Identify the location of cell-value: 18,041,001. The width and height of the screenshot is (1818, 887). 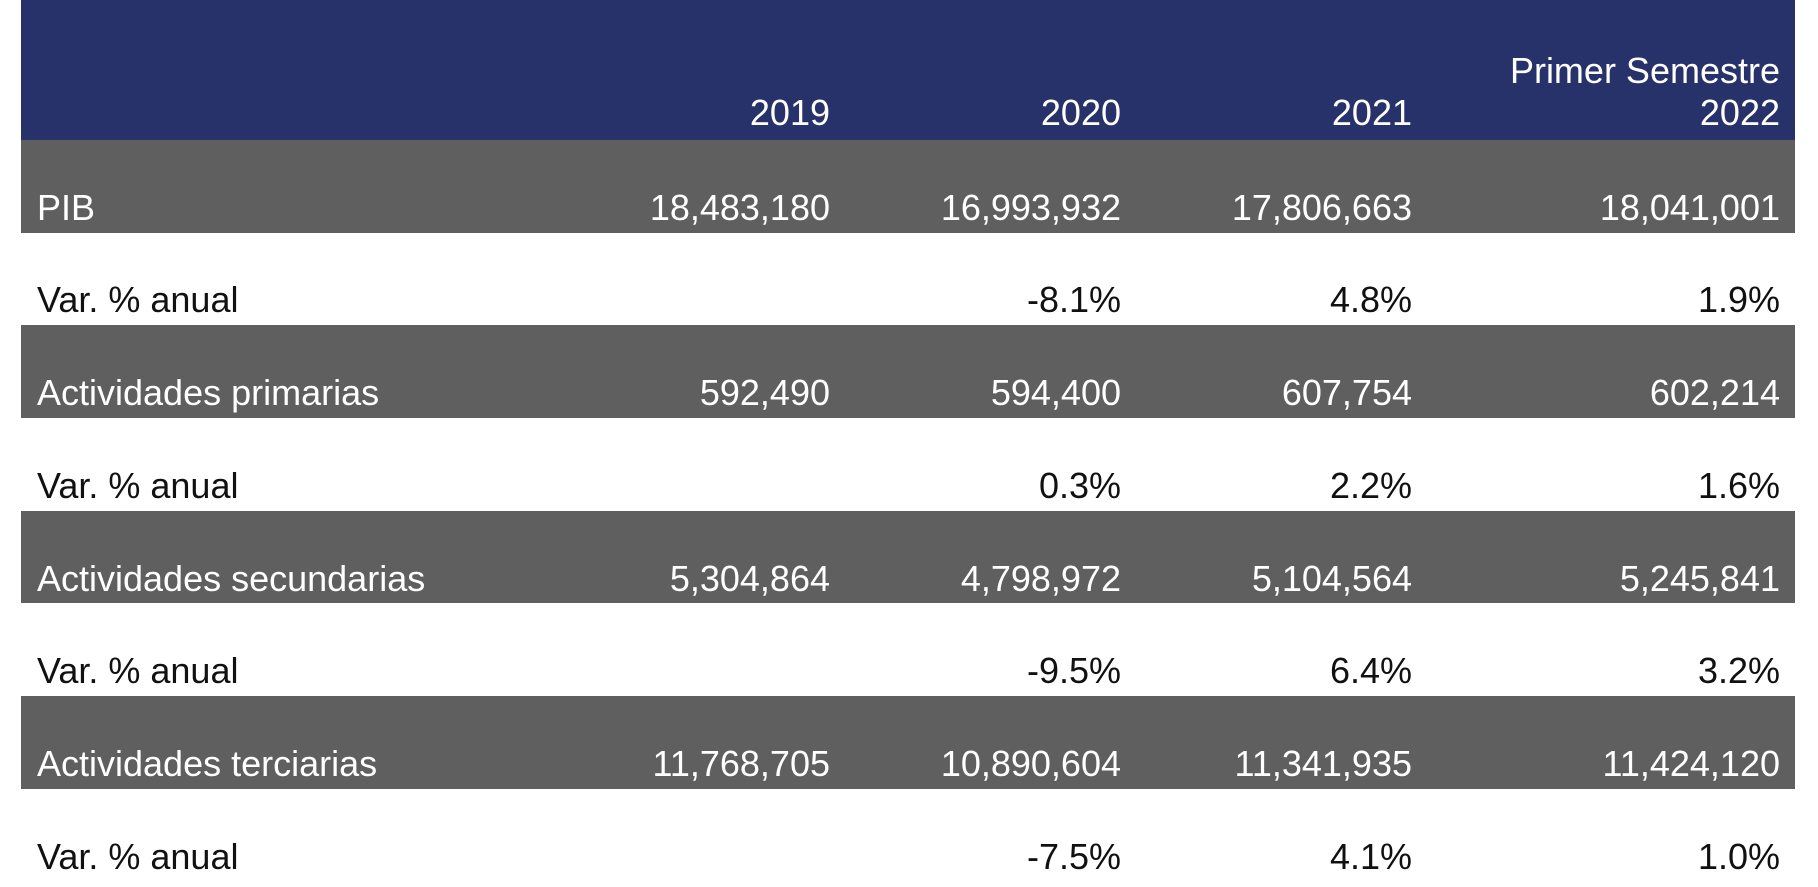
(1689, 207).